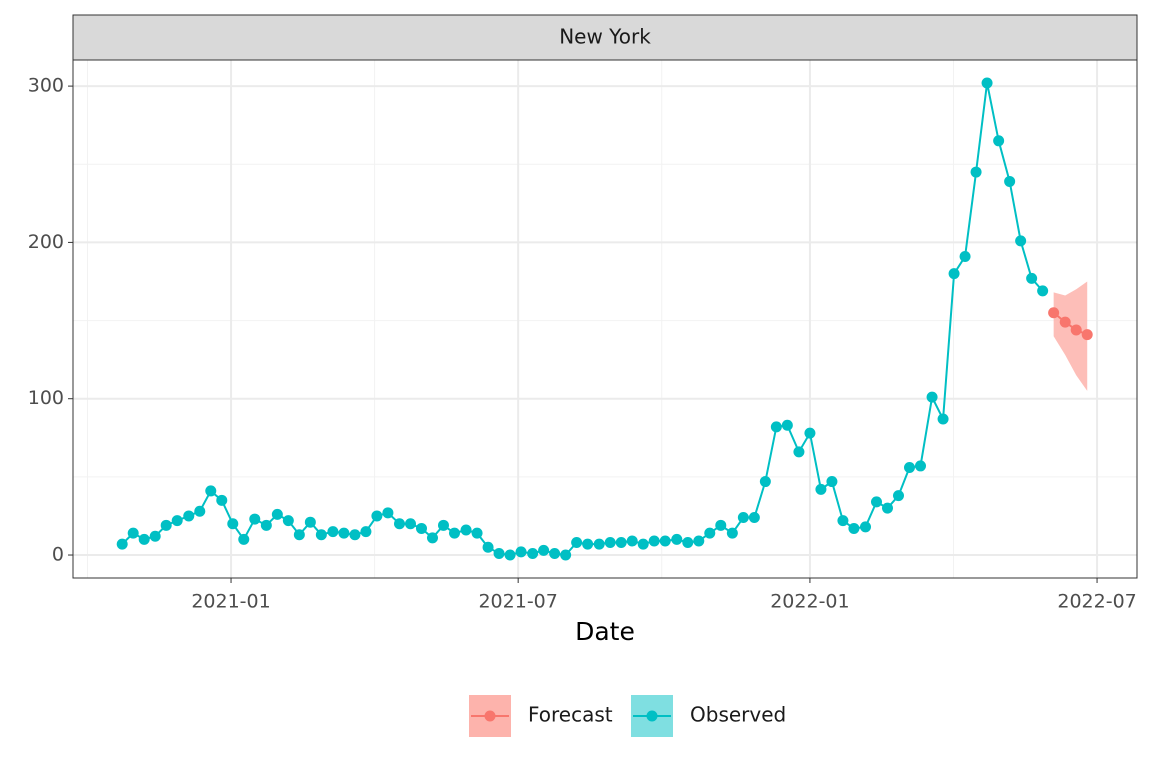  I want to click on x-tick-label: 2022-01, so click(809, 602).